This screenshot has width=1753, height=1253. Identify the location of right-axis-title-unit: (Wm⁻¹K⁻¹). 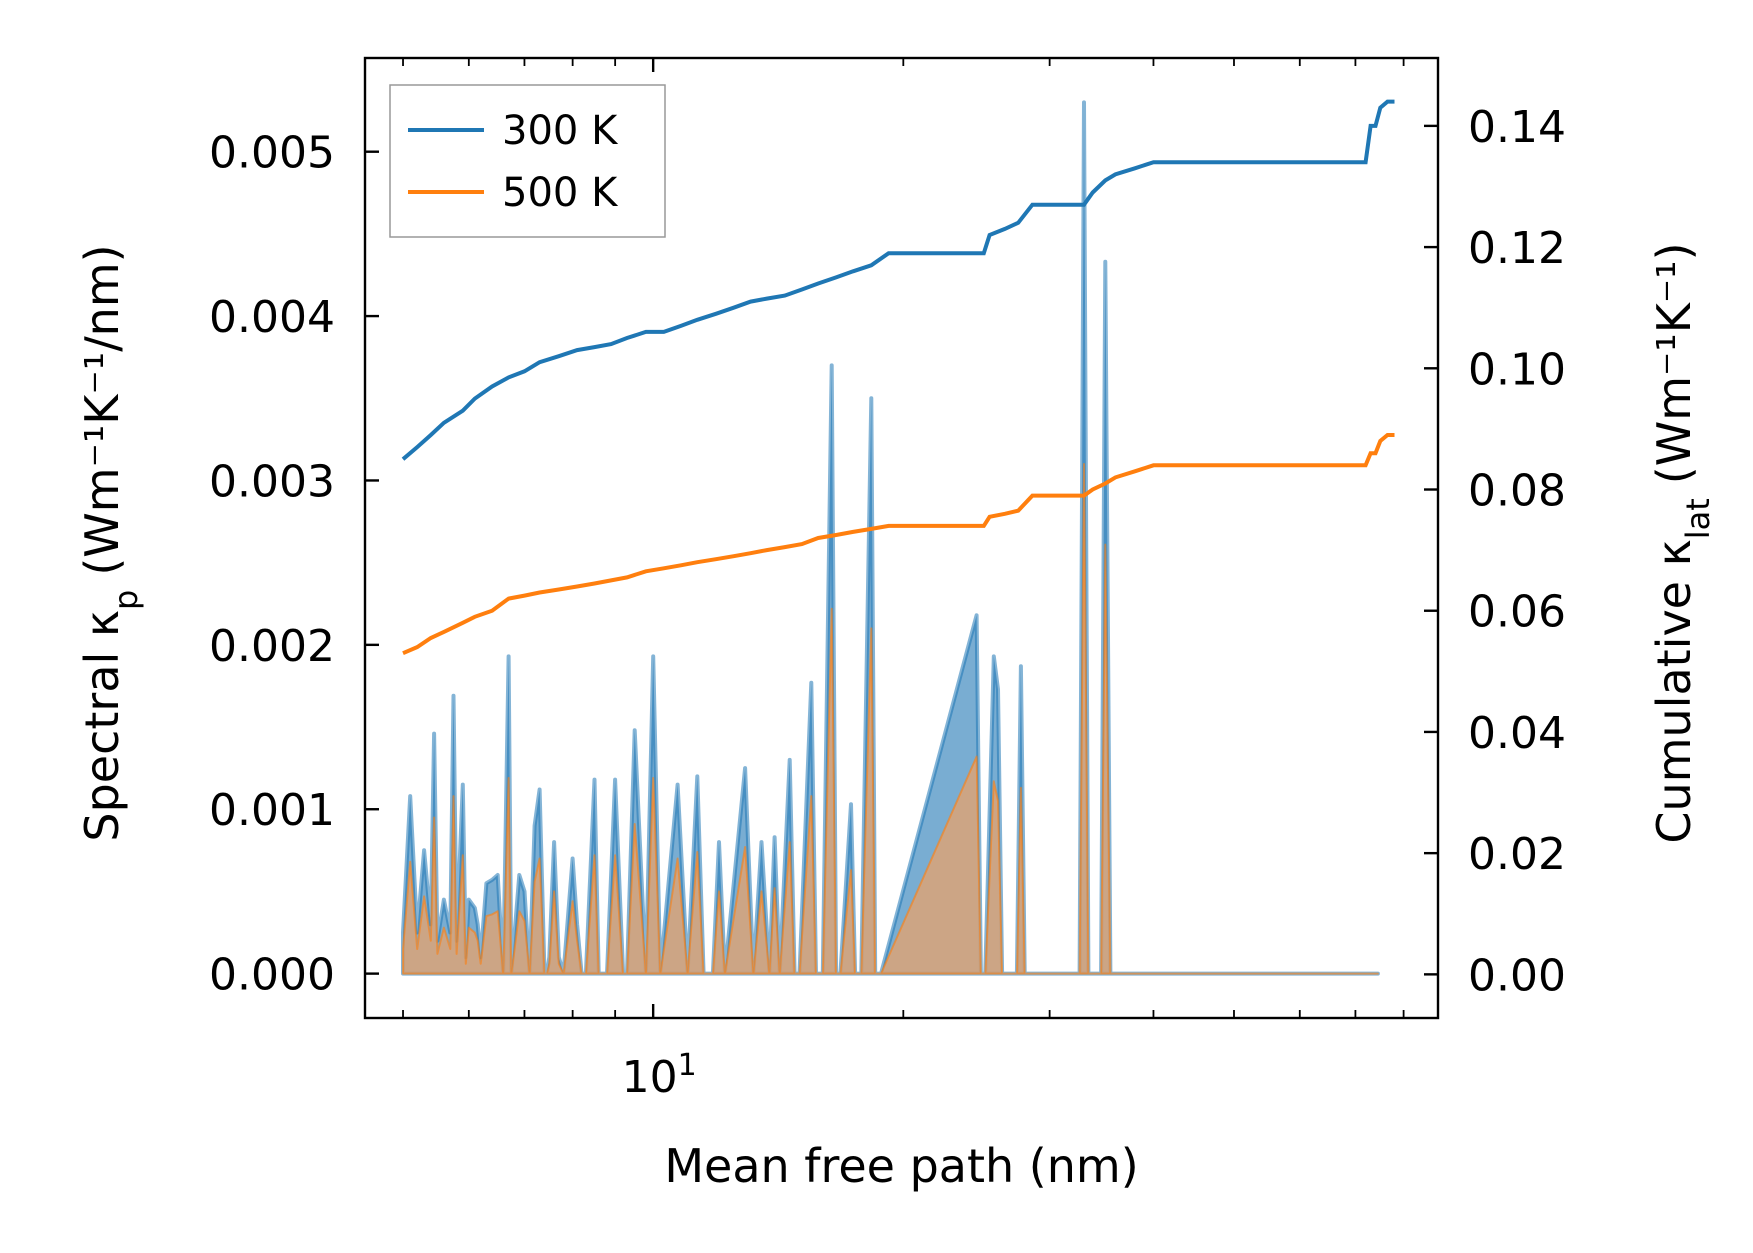
(1674, 363).